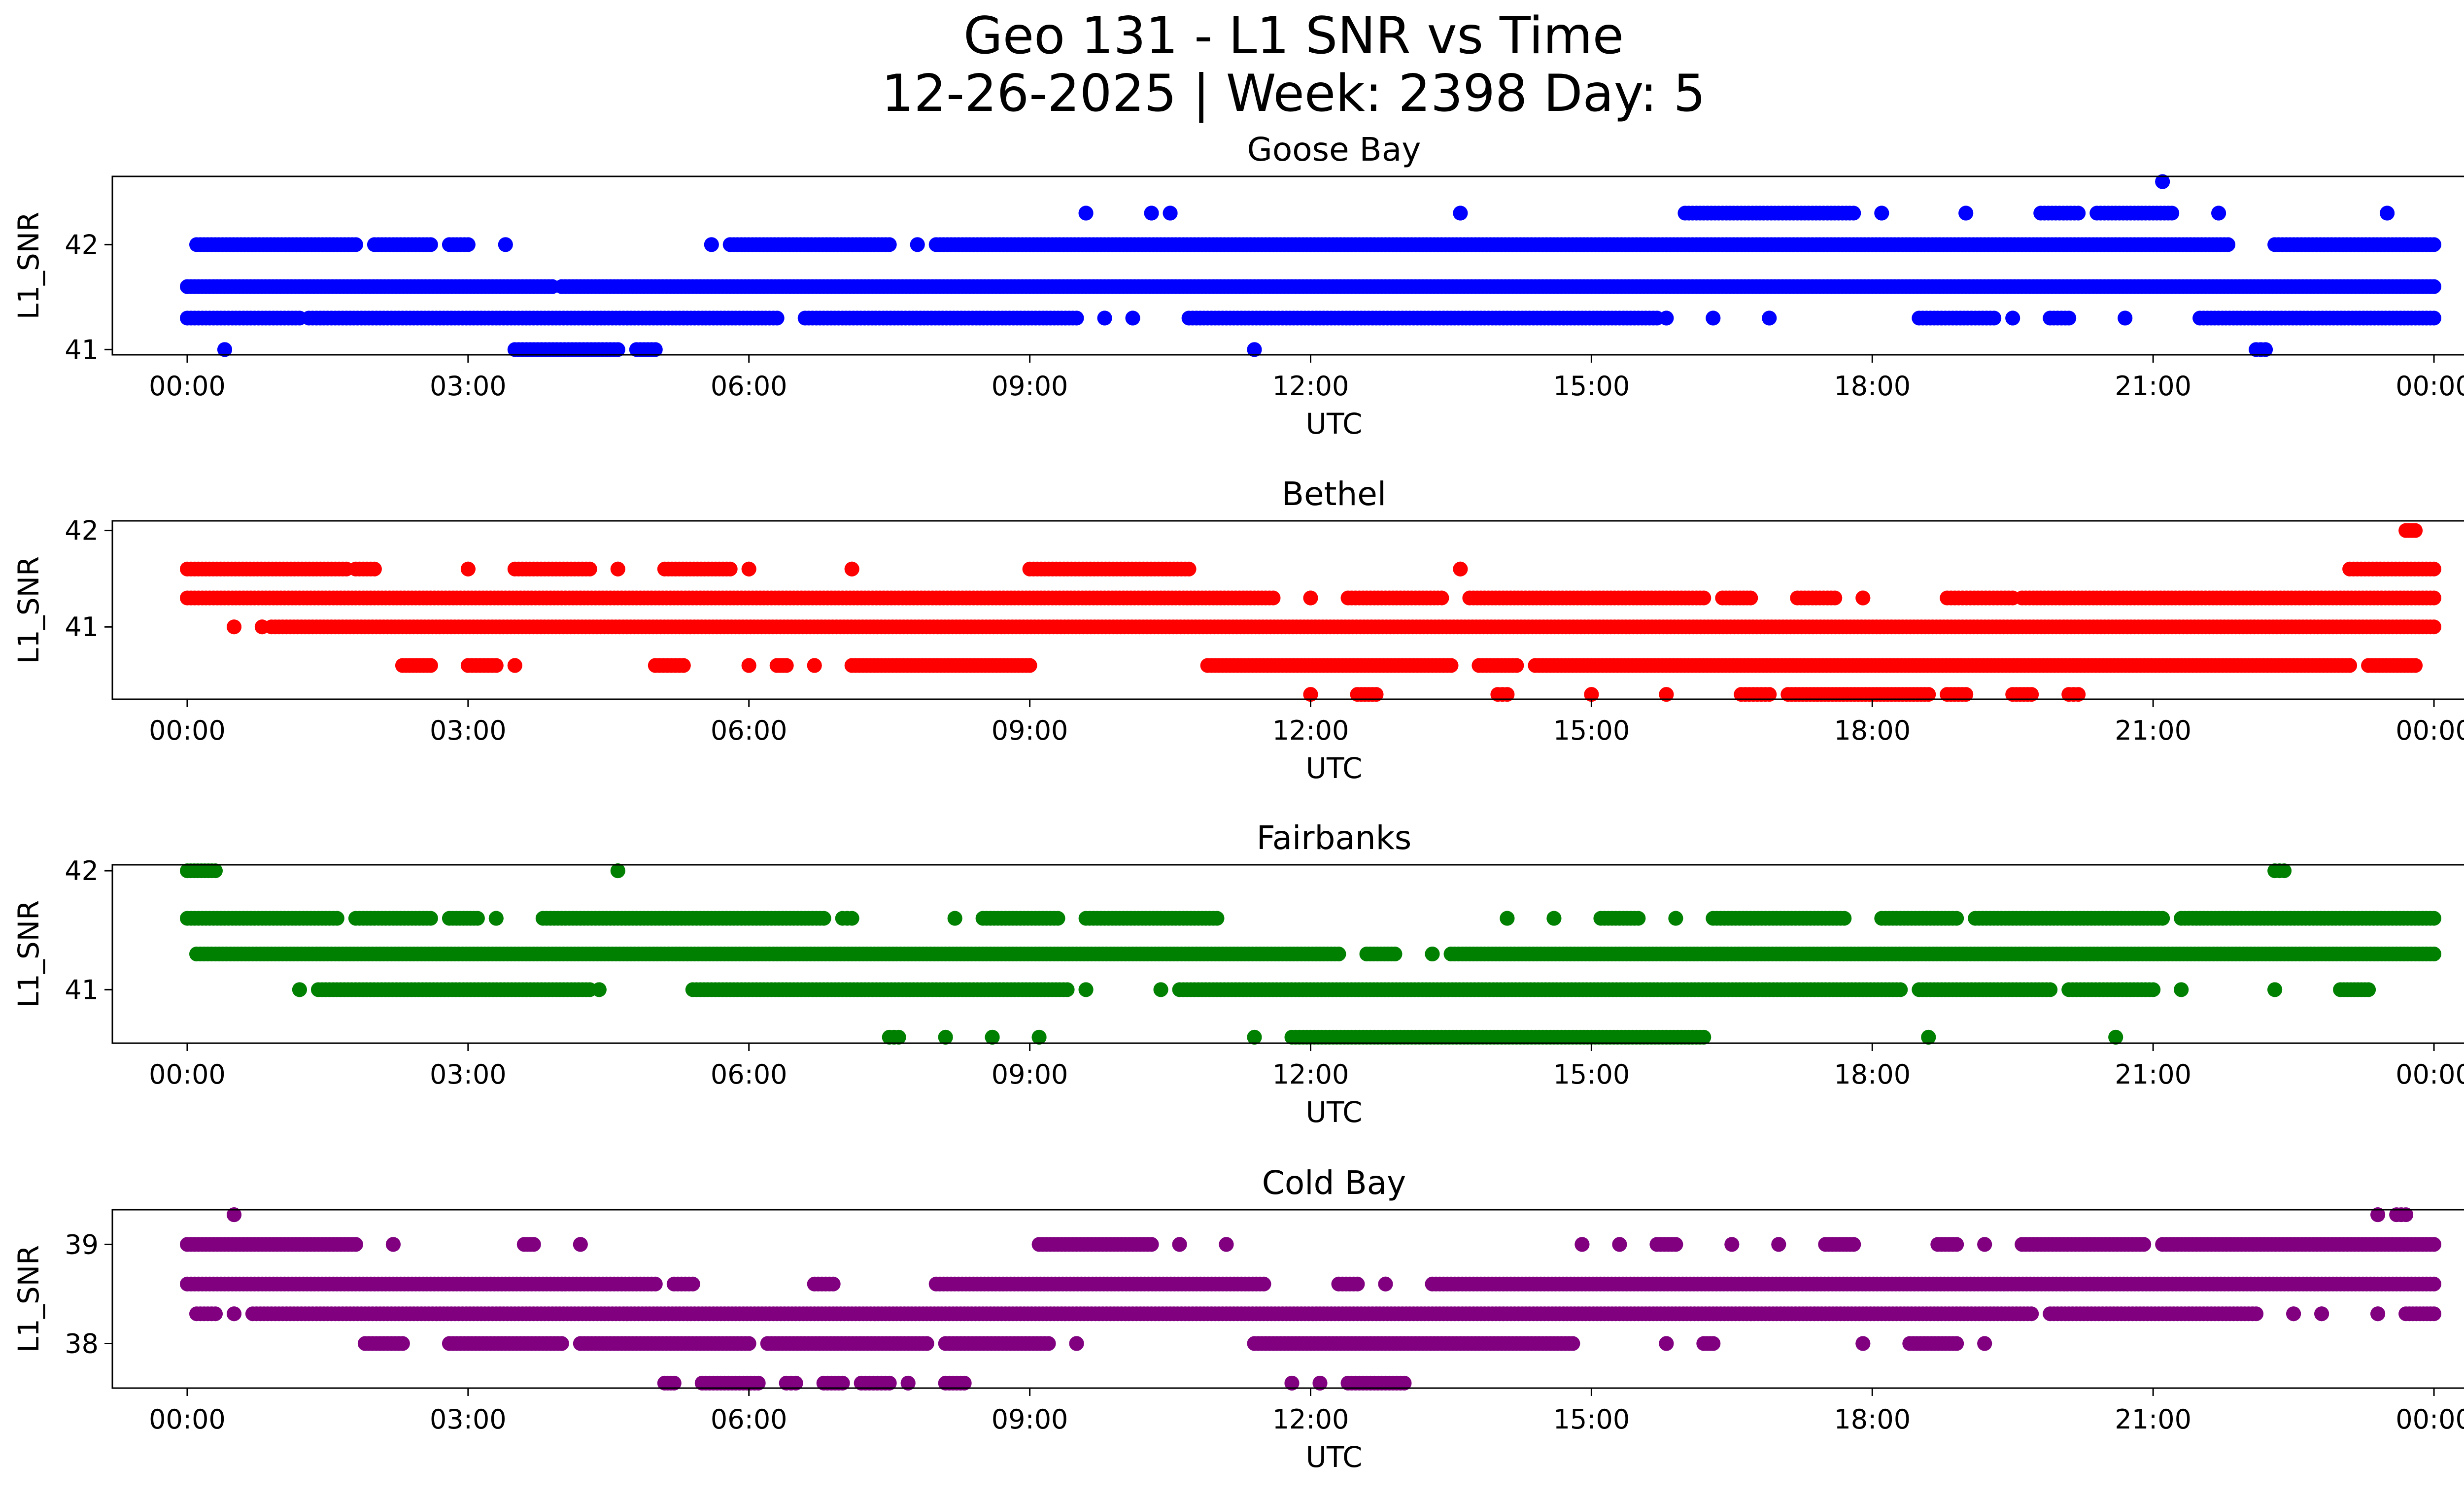 Image resolution: width=2464 pixels, height=1497 pixels. Describe the element at coordinates (1310, 730) in the screenshot. I see `x-tick-label: 12:00` at that location.